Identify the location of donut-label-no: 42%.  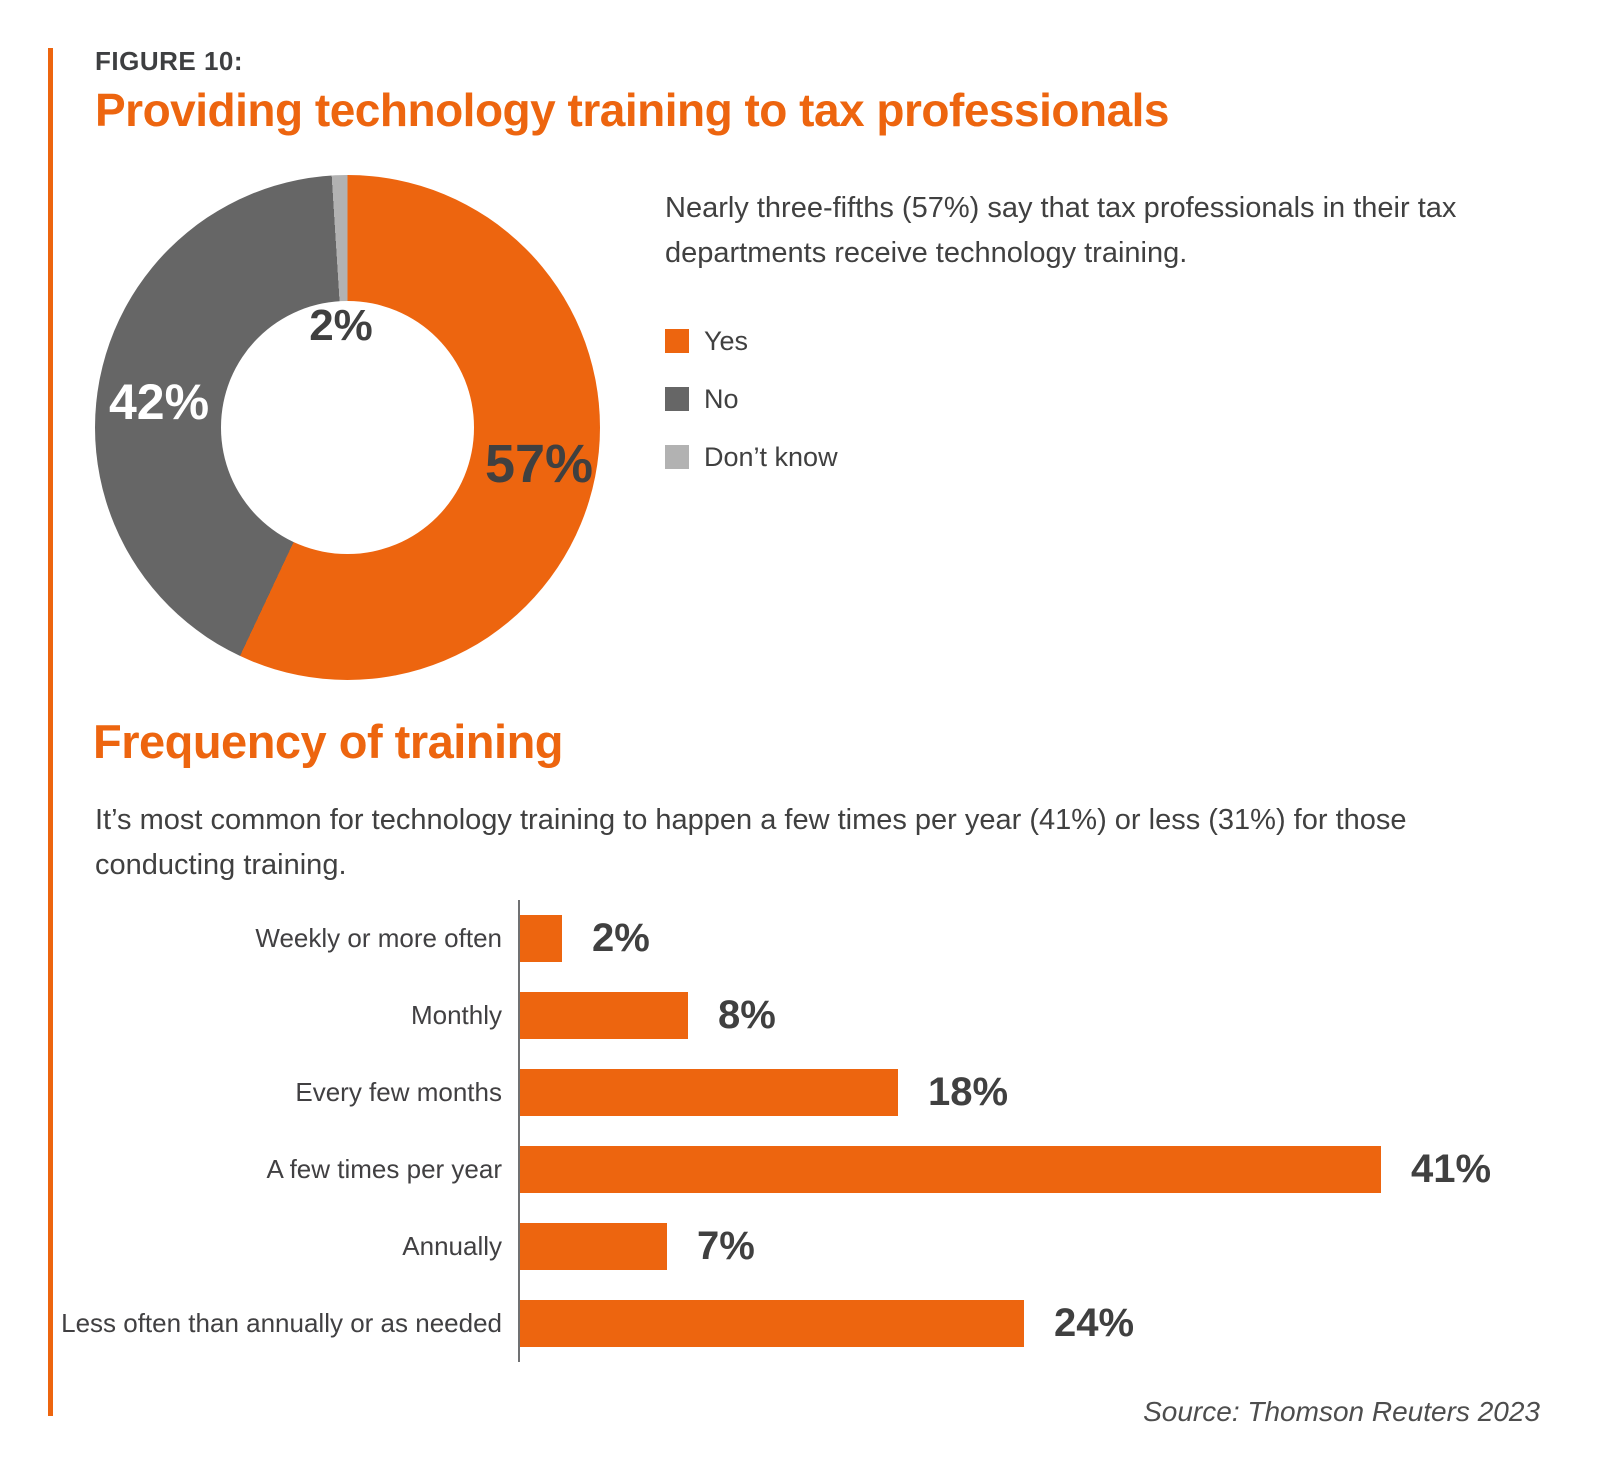
(159, 402).